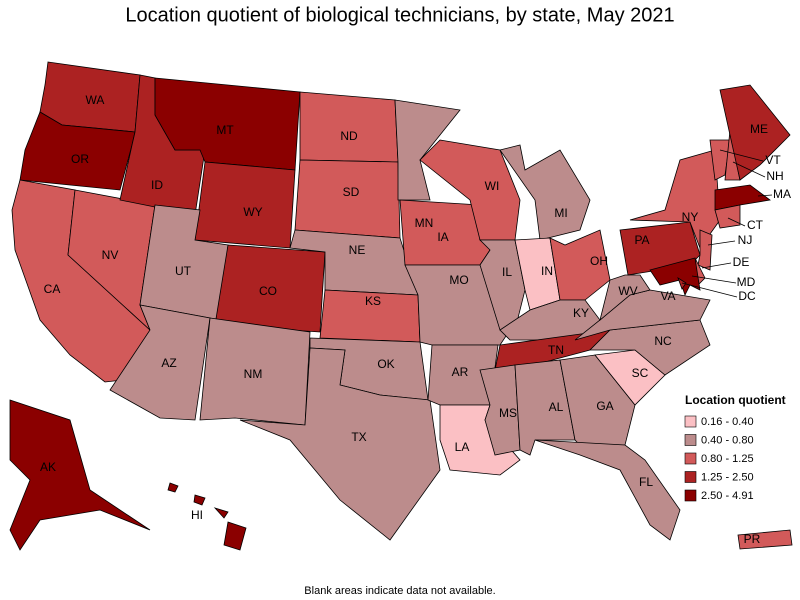 Image resolution: width=800 pixels, height=600 pixels. What do you see at coordinates (268, 291) in the screenshot?
I see `state-label: CO` at bounding box center [268, 291].